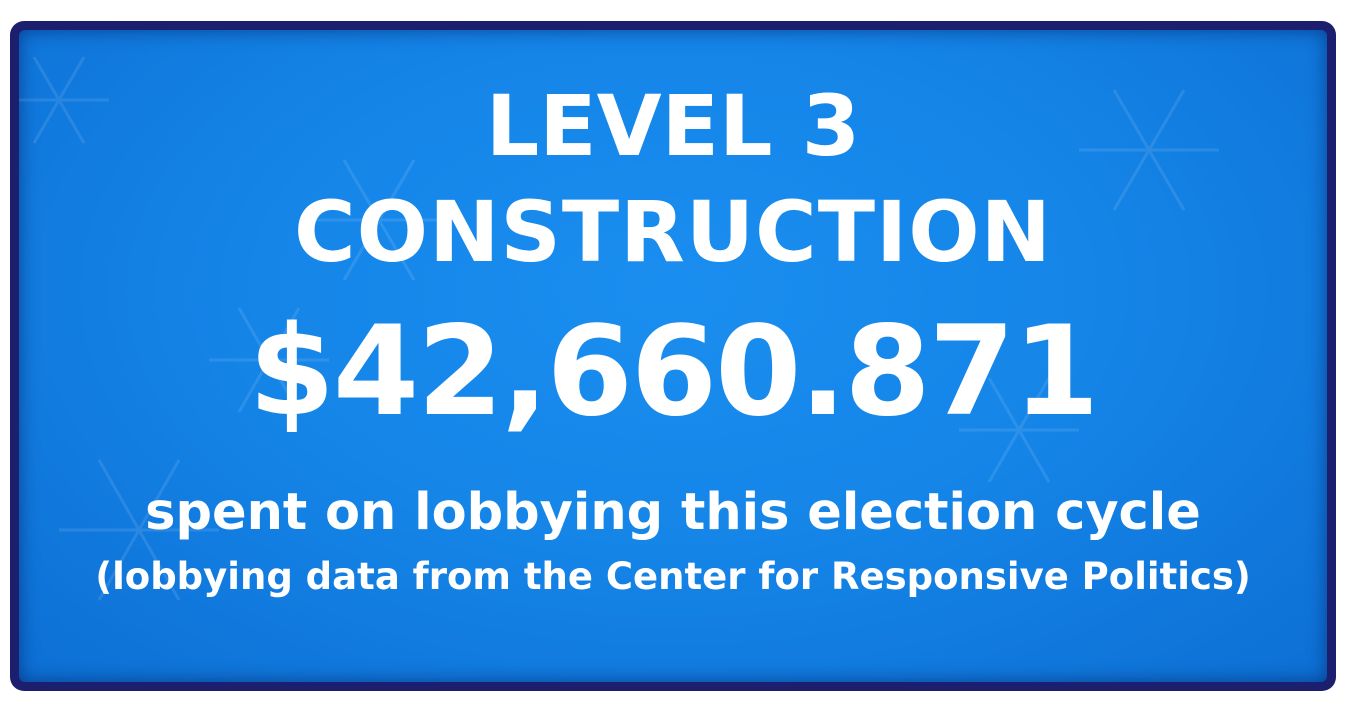 This screenshot has height=714, width=1349. Describe the element at coordinates (673, 512) in the screenshot. I see `amount-description: spent on lobbying this election cycle` at that location.